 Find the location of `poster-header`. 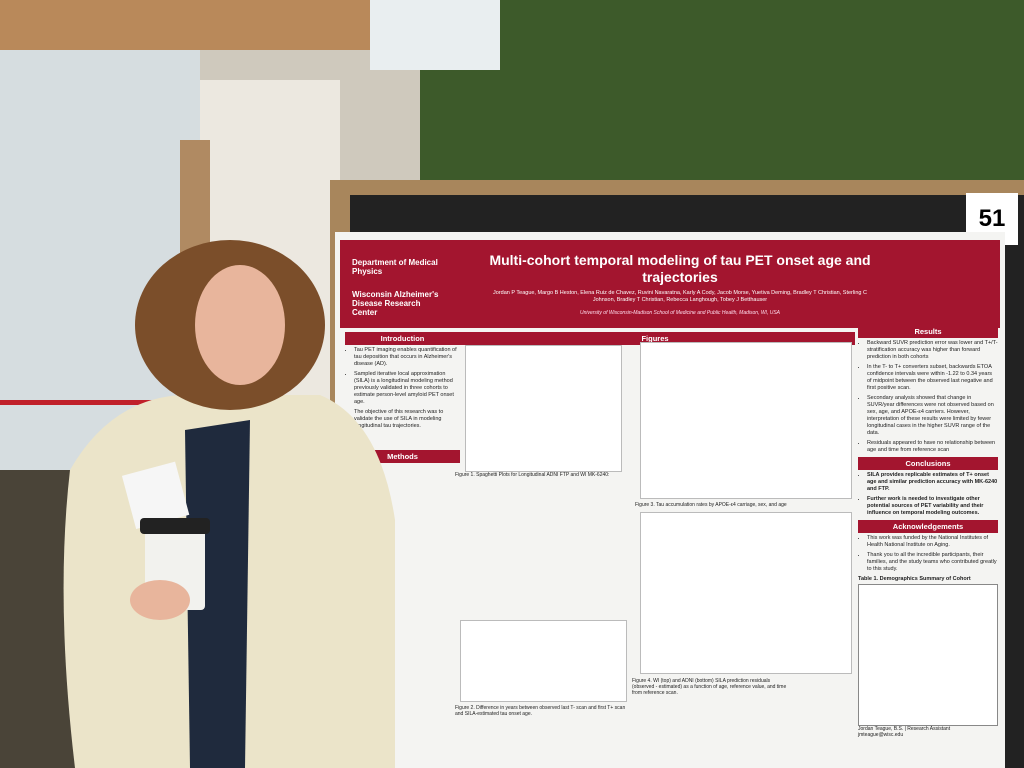

poster-header is located at coordinates (670, 284).